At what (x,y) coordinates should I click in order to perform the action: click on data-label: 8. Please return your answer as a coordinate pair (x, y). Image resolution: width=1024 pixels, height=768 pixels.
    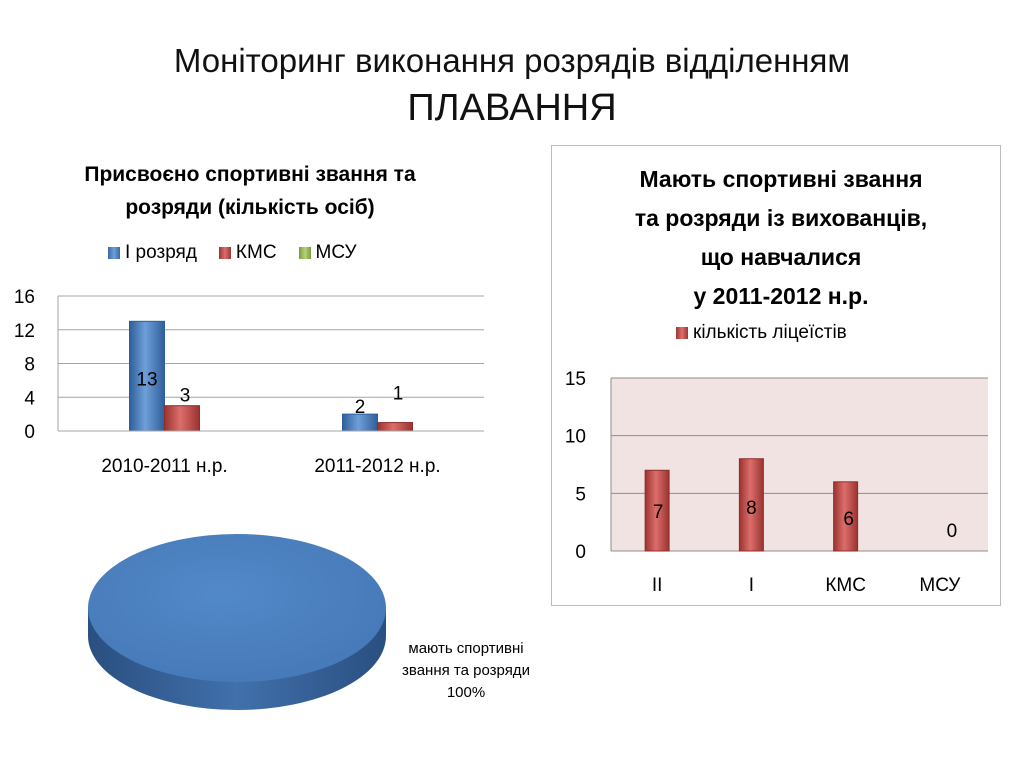
    Looking at the image, I should click on (751, 508).